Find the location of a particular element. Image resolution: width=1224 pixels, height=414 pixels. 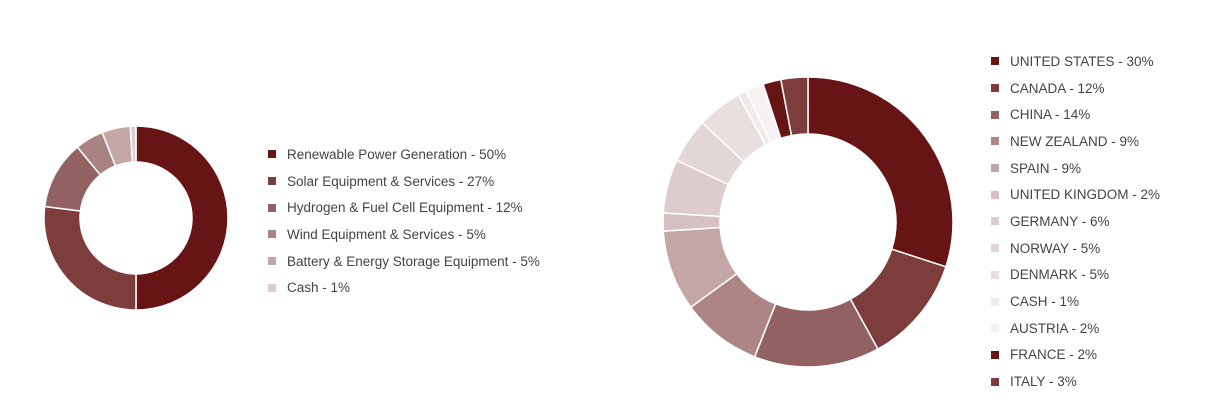

legend-label: Hydrogen & Fuel Cell Equipment - 12% is located at coordinates (405, 208).